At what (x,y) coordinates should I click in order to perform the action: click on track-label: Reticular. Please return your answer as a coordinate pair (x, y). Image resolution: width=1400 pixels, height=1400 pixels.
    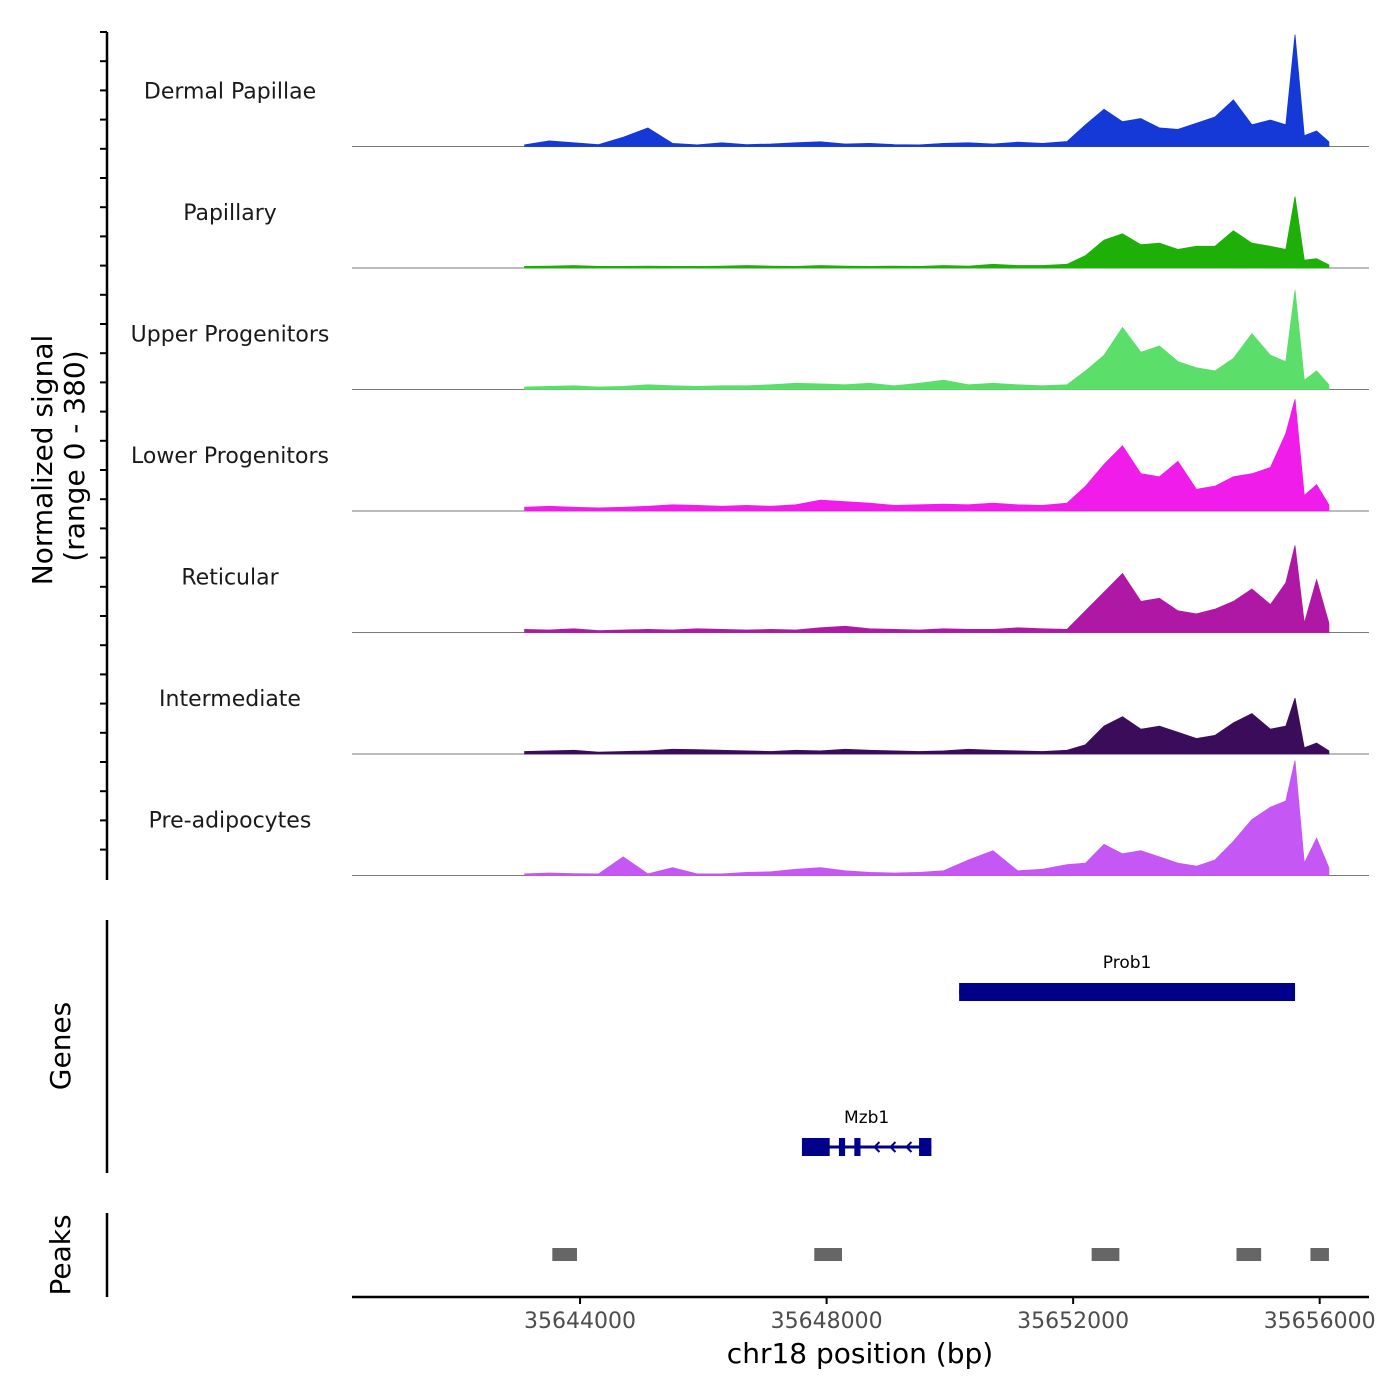
    Looking at the image, I should click on (230, 578).